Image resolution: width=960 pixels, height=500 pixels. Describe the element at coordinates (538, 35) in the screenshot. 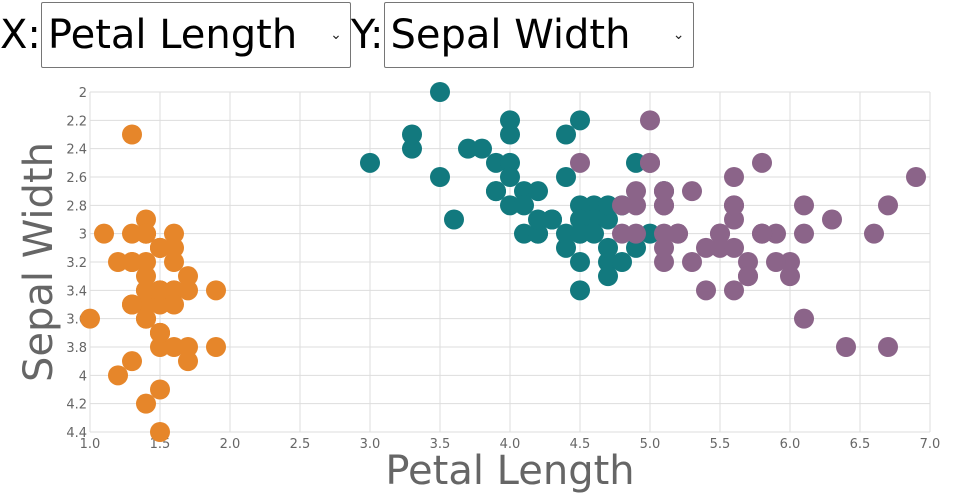

I see `y-axis-select: Sepal Width ⌄` at that location.